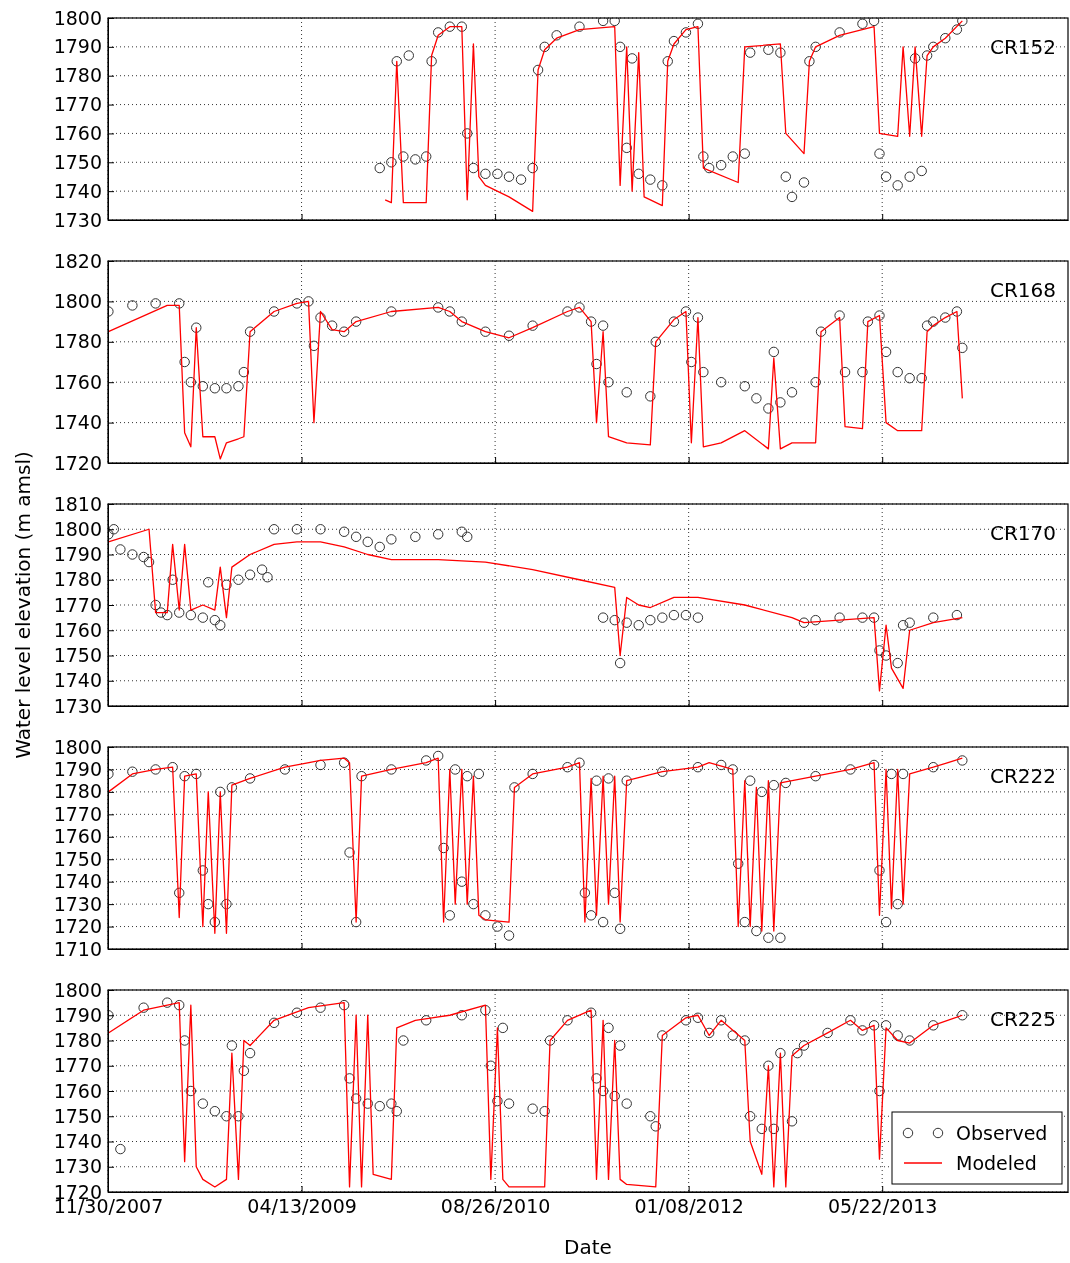 This screenshot has width=1070, height=1263. What do you see at coordinates (689, 1206) in the screenshot?
I see `x-tick-label: 01/08/2012` at bounding box center [689, 1206].